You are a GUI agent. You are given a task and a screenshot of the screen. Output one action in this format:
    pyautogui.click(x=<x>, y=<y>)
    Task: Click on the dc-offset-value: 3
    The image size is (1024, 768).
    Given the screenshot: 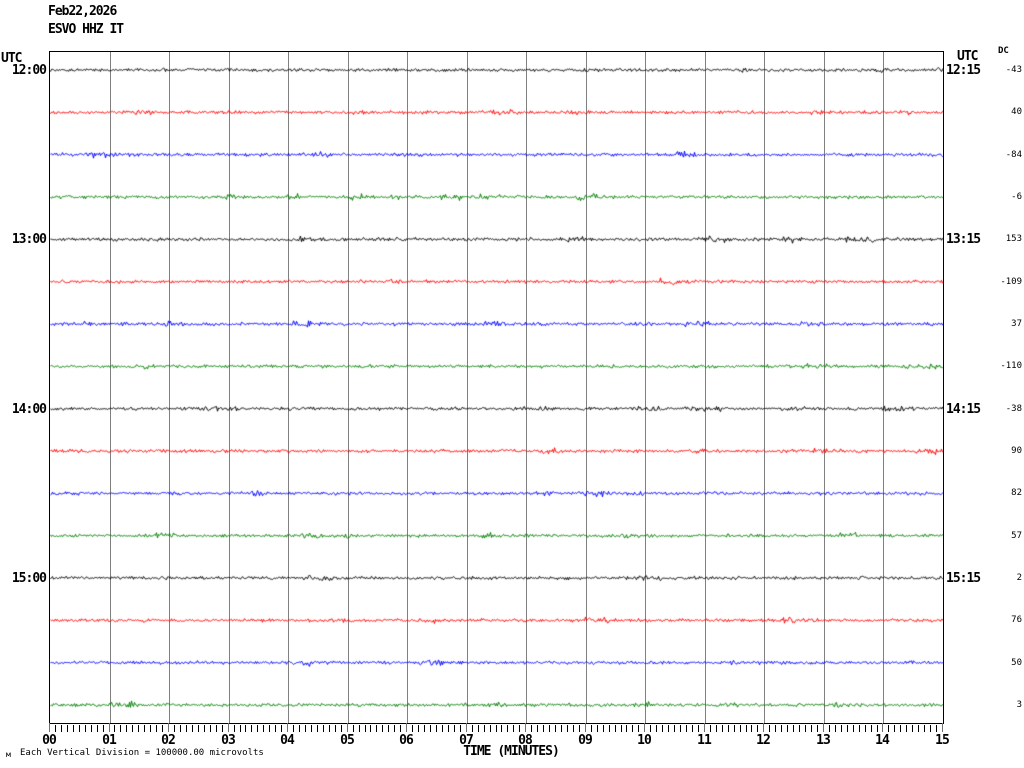 What is the action you would take?
    pyautogui.click(x=1019, y=705)
    